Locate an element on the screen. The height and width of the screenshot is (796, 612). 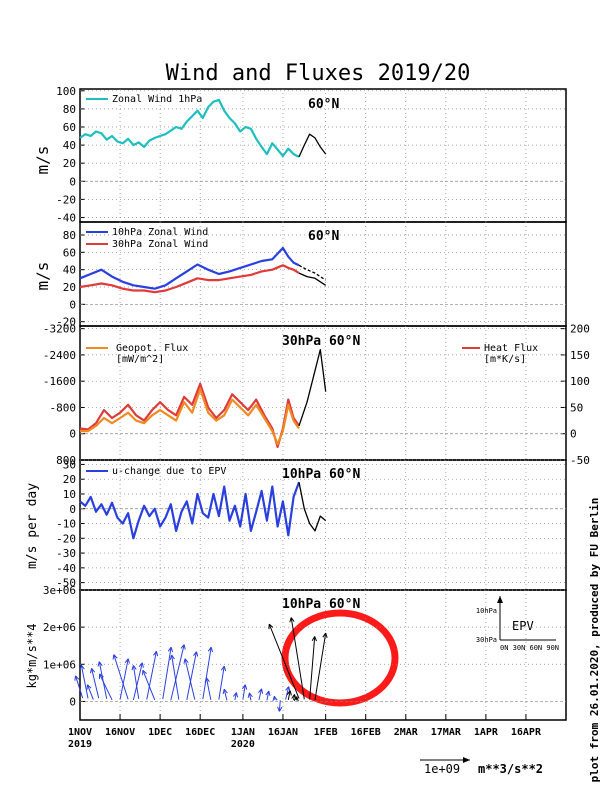
ytick-label-p1: 0 is located at coordinates (72, 181).